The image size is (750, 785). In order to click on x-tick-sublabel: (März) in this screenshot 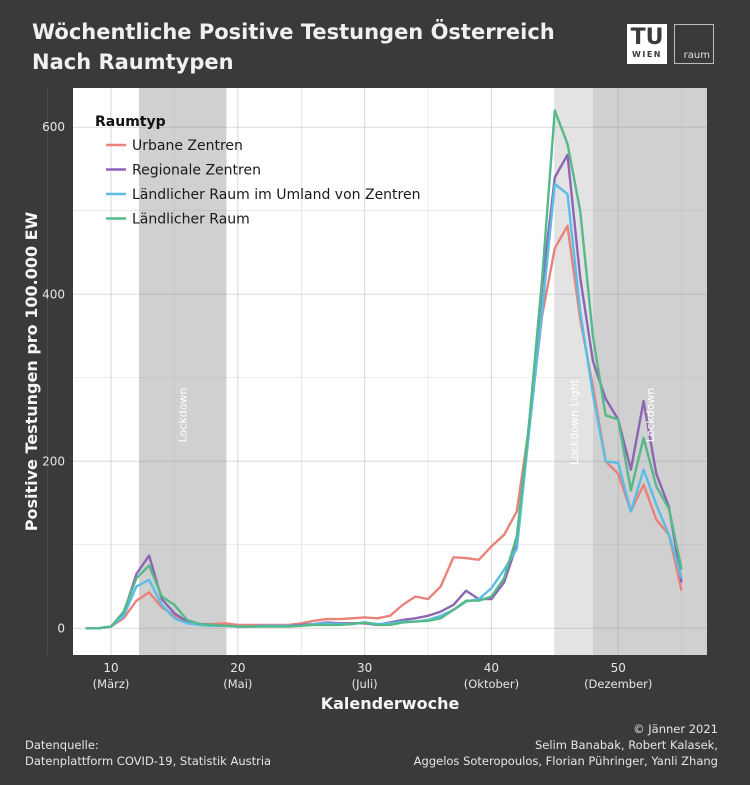, I will do `click(111, 684)`.